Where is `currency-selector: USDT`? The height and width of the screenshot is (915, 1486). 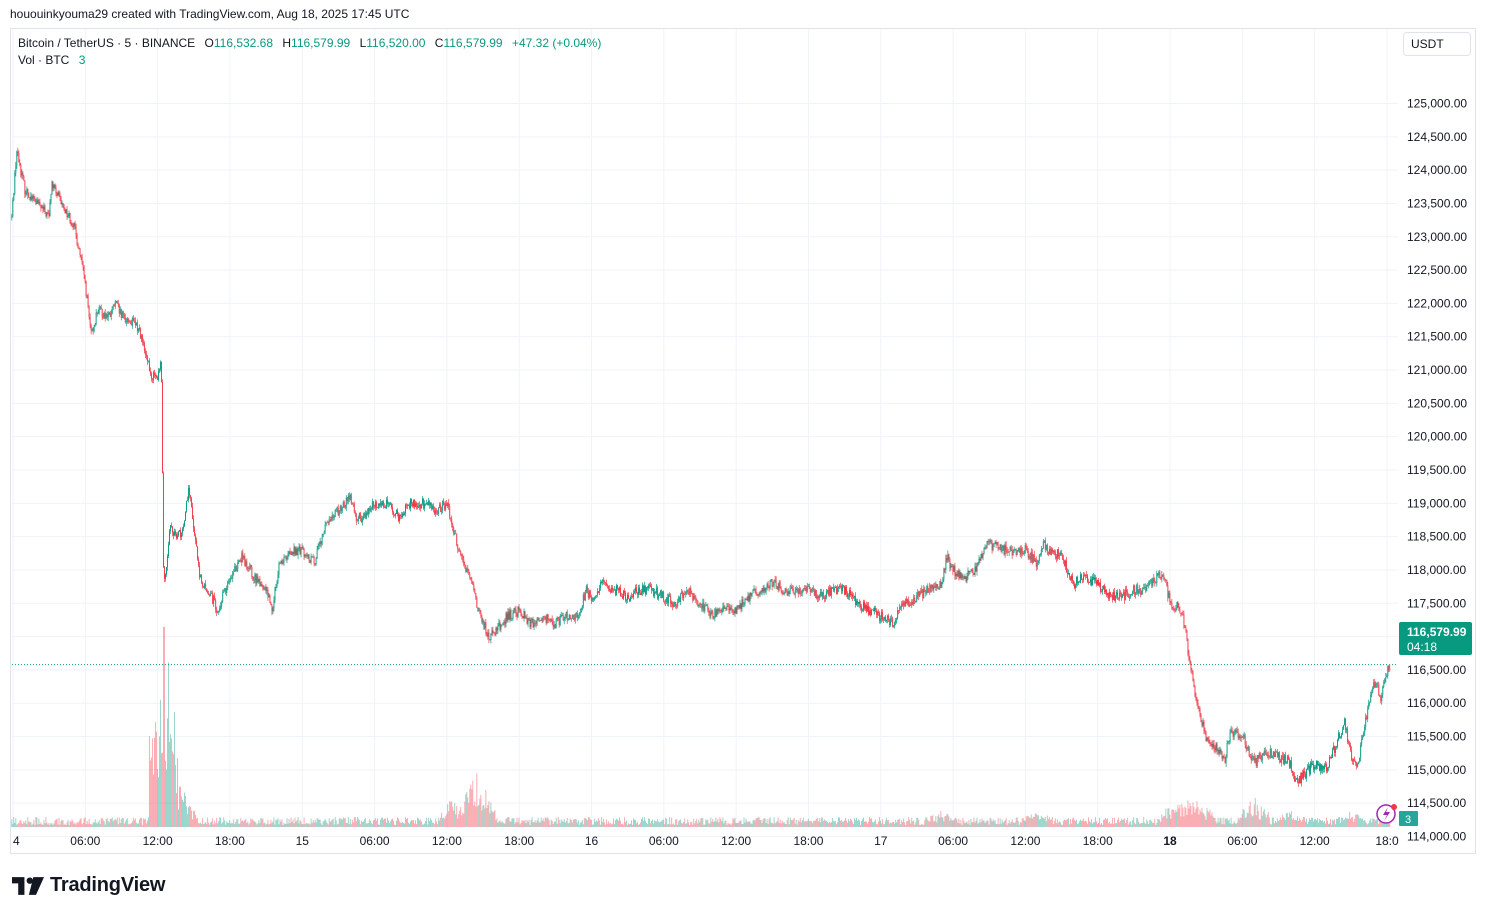
currency-selector: USDT is located at coordinates (1437, 44).